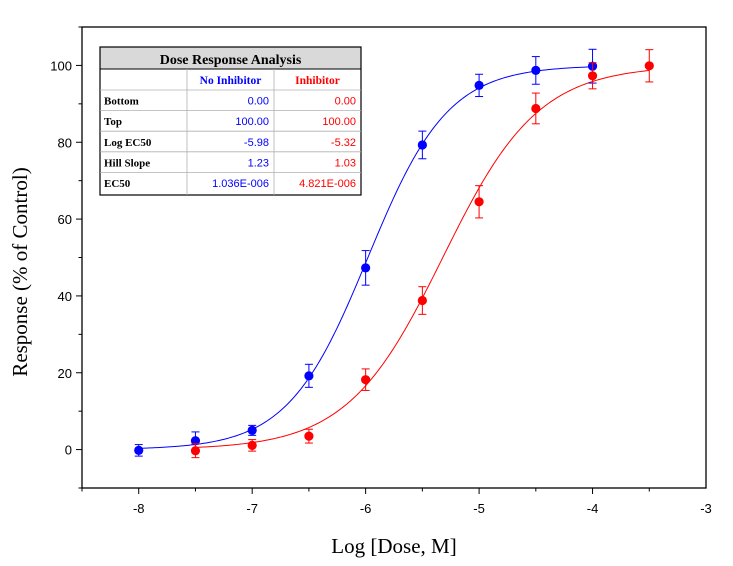  I want to click on y-axis-title: Response (% of Control), so click(20, 271).